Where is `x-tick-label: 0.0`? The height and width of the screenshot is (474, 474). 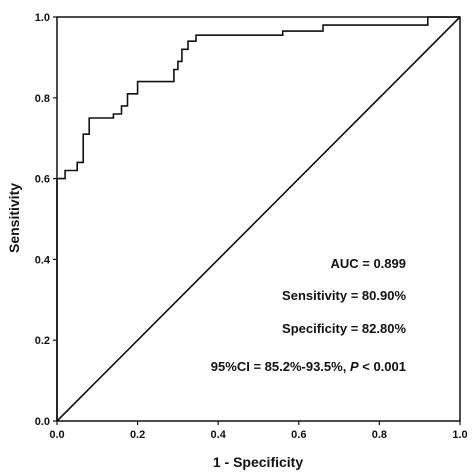 x-tick-label: 0.0 is located at coordinates (56, 435).